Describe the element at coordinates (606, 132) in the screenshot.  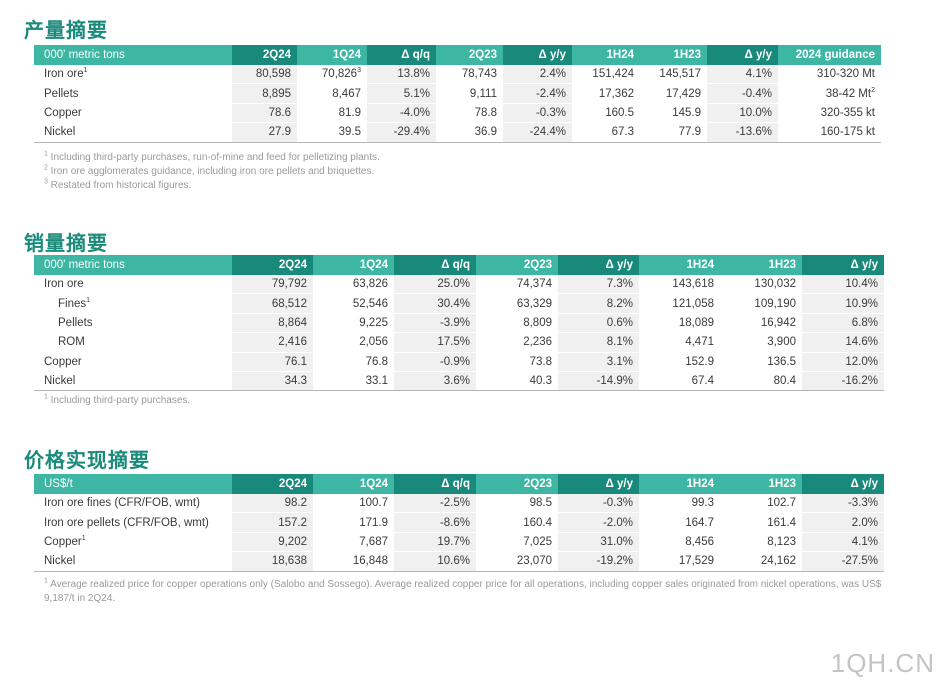
I see `table-cell: 67.3` at that location.